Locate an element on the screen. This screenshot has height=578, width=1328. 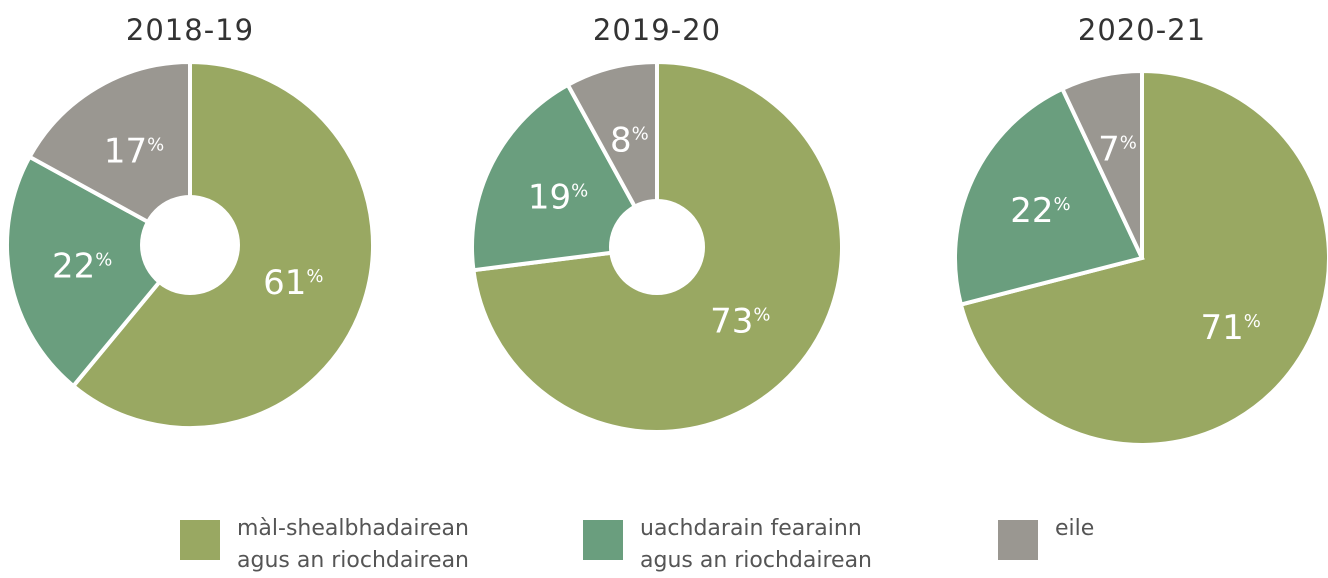
legend-label: eile is located at coordinates (1075, 528).